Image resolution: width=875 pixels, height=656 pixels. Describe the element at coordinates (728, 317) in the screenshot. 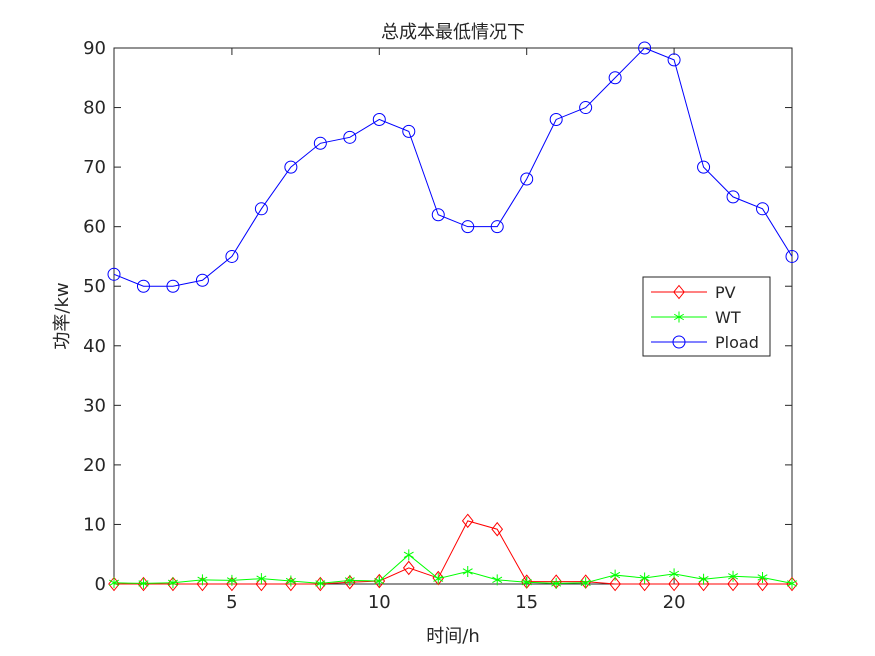

I see `legend-label-wt: WT` at that location.